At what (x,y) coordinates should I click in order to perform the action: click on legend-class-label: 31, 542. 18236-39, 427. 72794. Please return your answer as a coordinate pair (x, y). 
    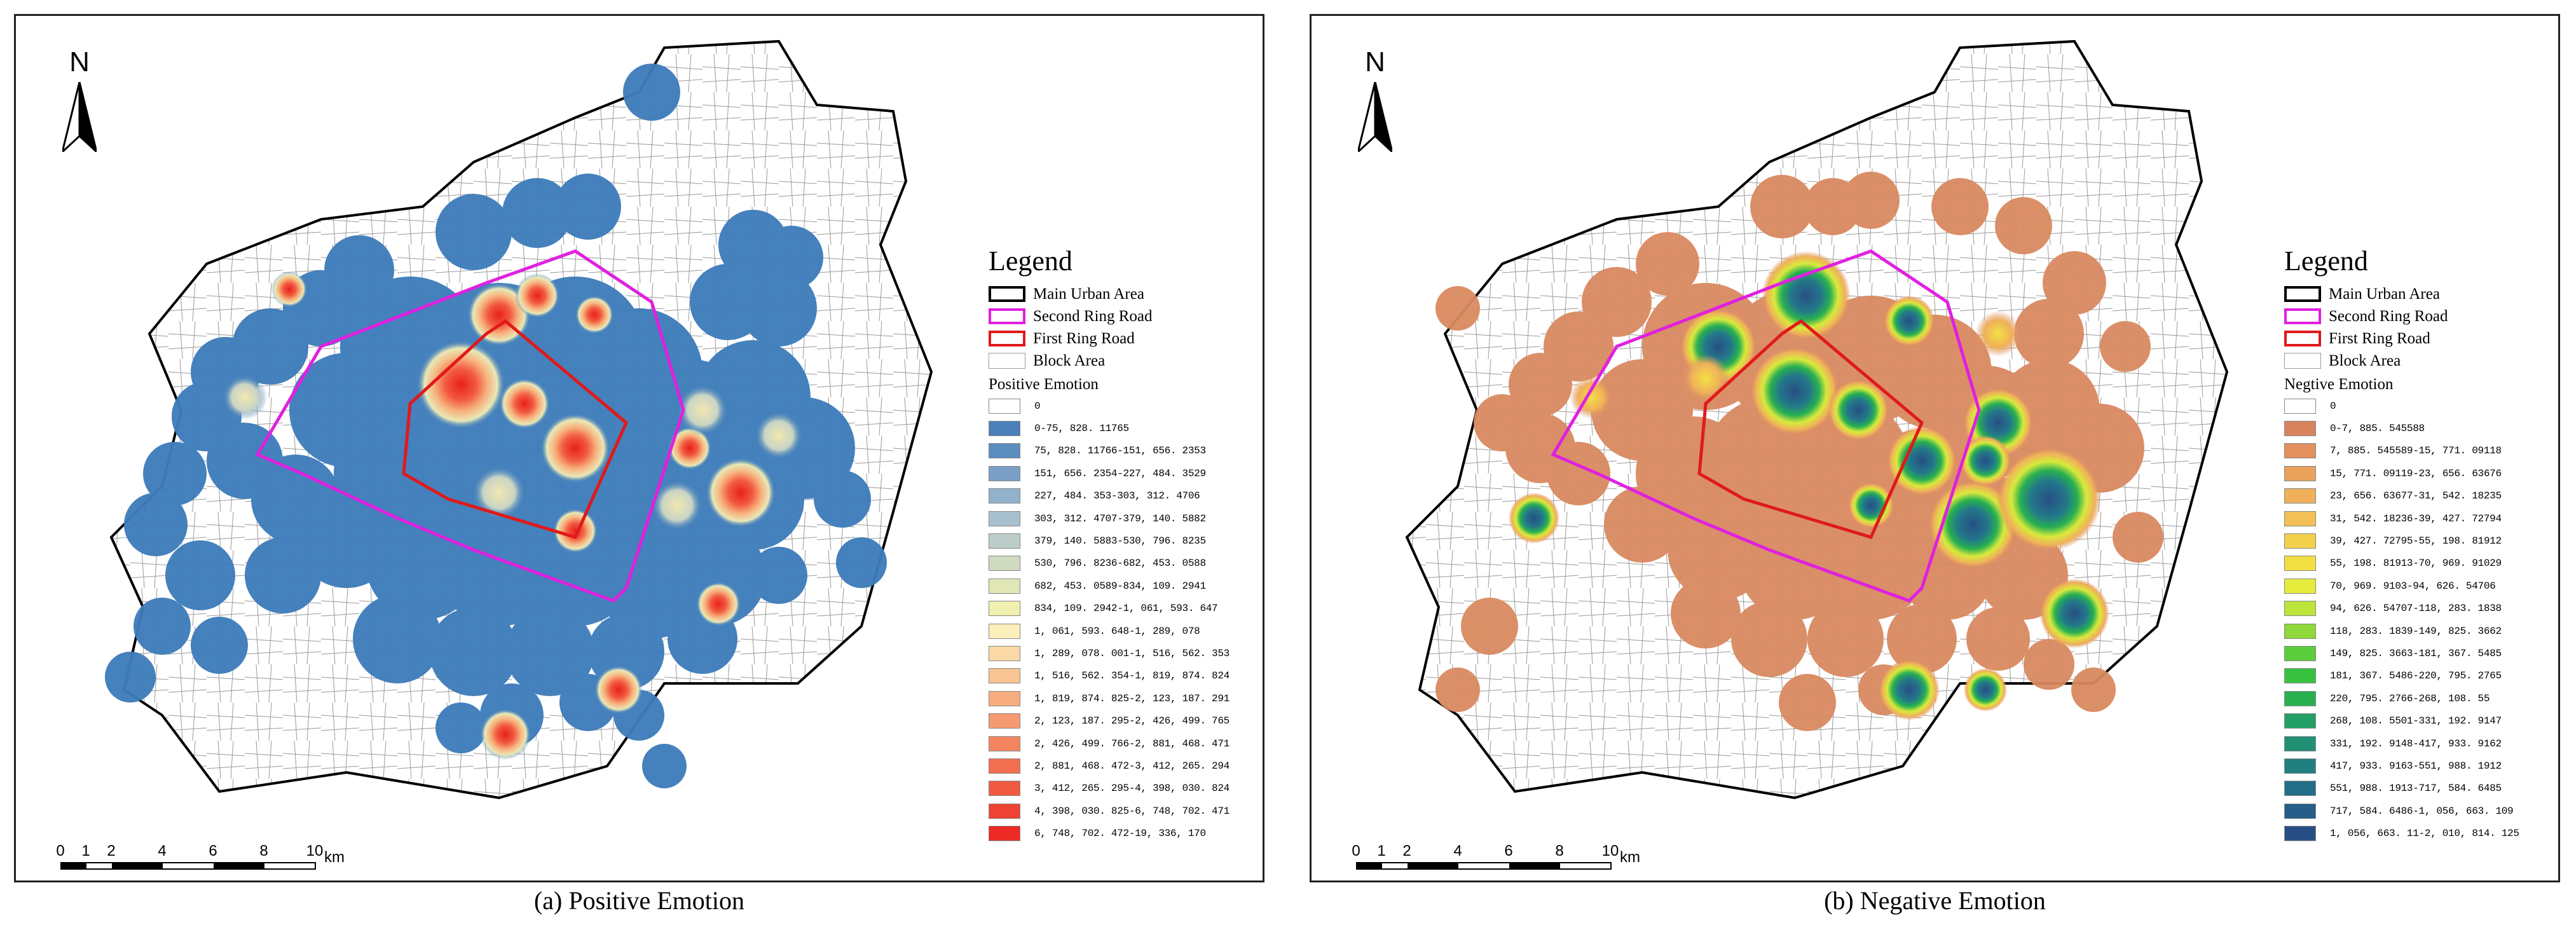
    Looking at the image, I should click on (2416, 518).